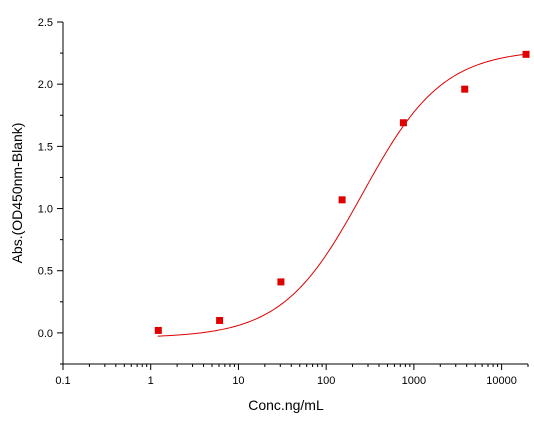  Describe the element at coordinates (45, 272) in the screenshot. I see `y-tick-label: 0.5` at that location.